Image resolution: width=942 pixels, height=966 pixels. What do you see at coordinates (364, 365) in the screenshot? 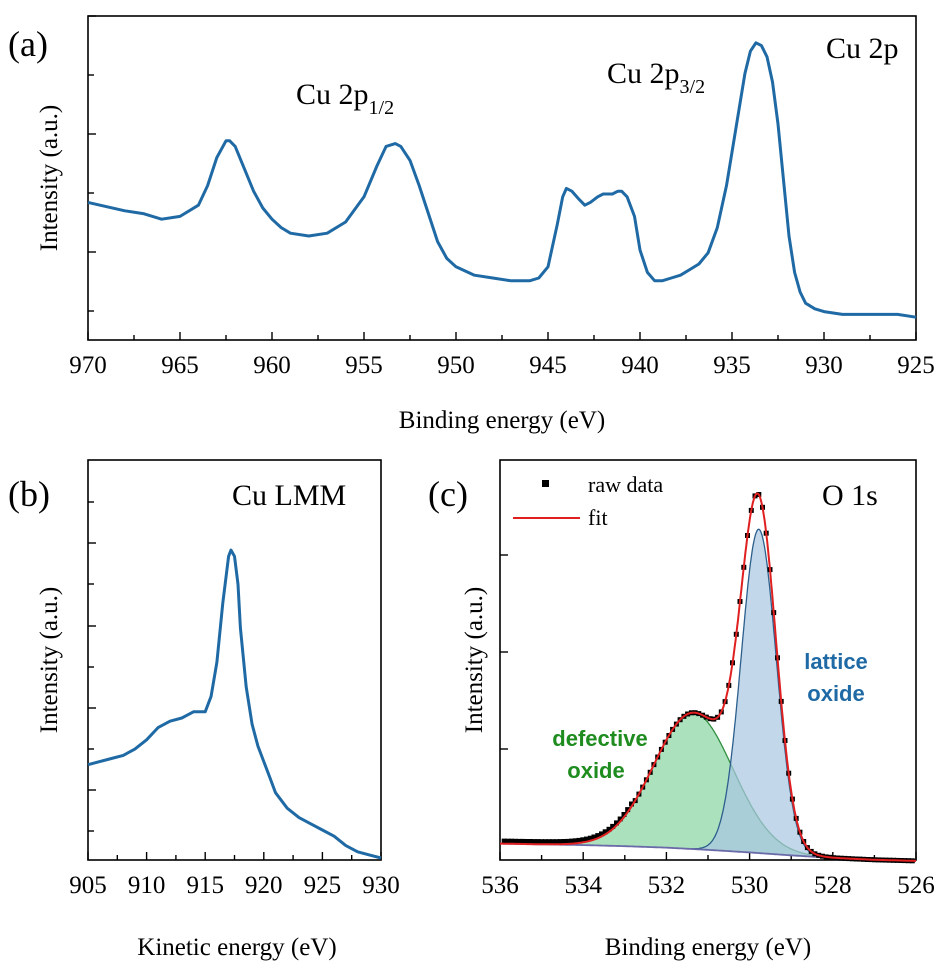
I see `panel-a-xtick-label: 955` at bounding box center [364, 365].